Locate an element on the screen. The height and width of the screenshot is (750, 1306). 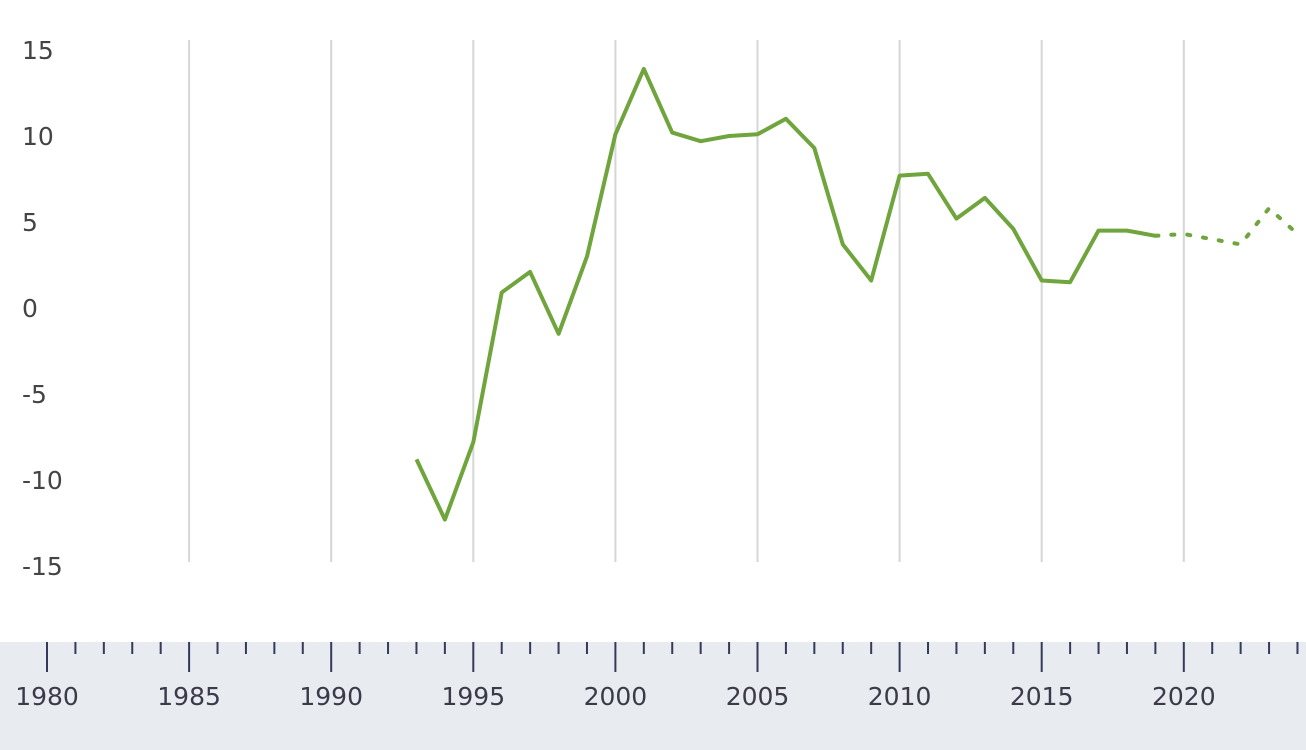
y-axis: 15 10 5 0 -5 -10 -15 is located at coordinates (42, 308).